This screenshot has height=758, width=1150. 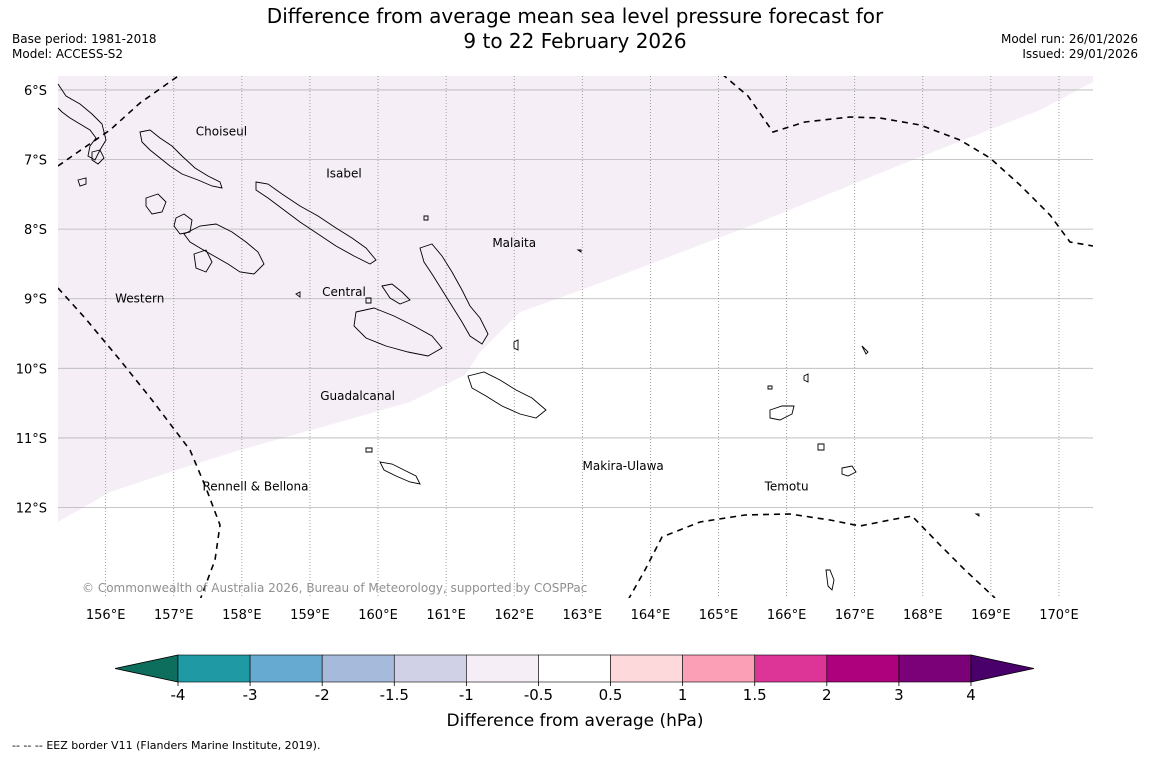 What do you see at coordinates (35, 91) in the screenshot?
I see `lat-label: 6°S` at bounding box center [35, 91].